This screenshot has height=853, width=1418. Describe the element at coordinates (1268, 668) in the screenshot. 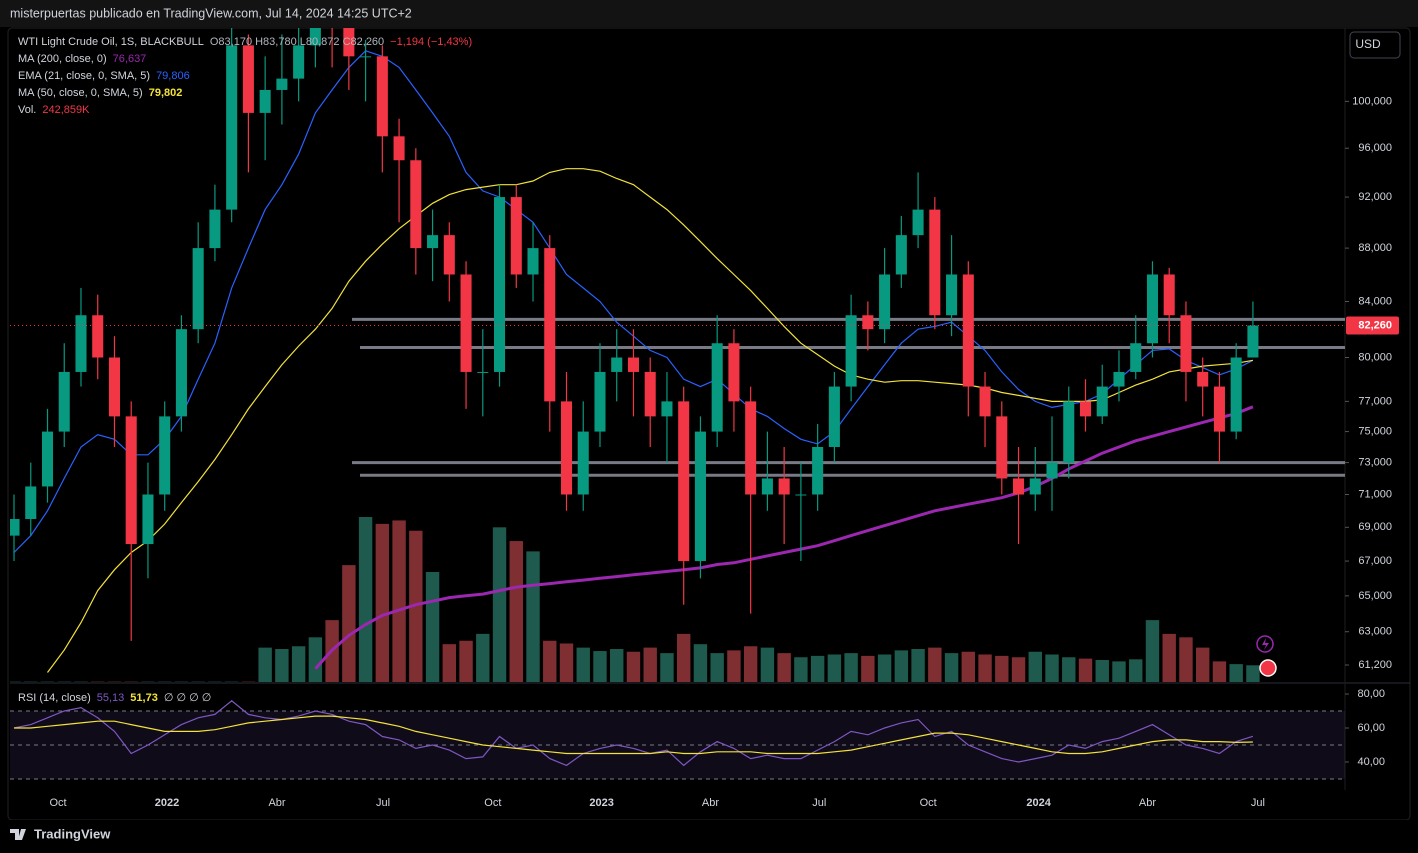

I see `dividend-icon` at that location.